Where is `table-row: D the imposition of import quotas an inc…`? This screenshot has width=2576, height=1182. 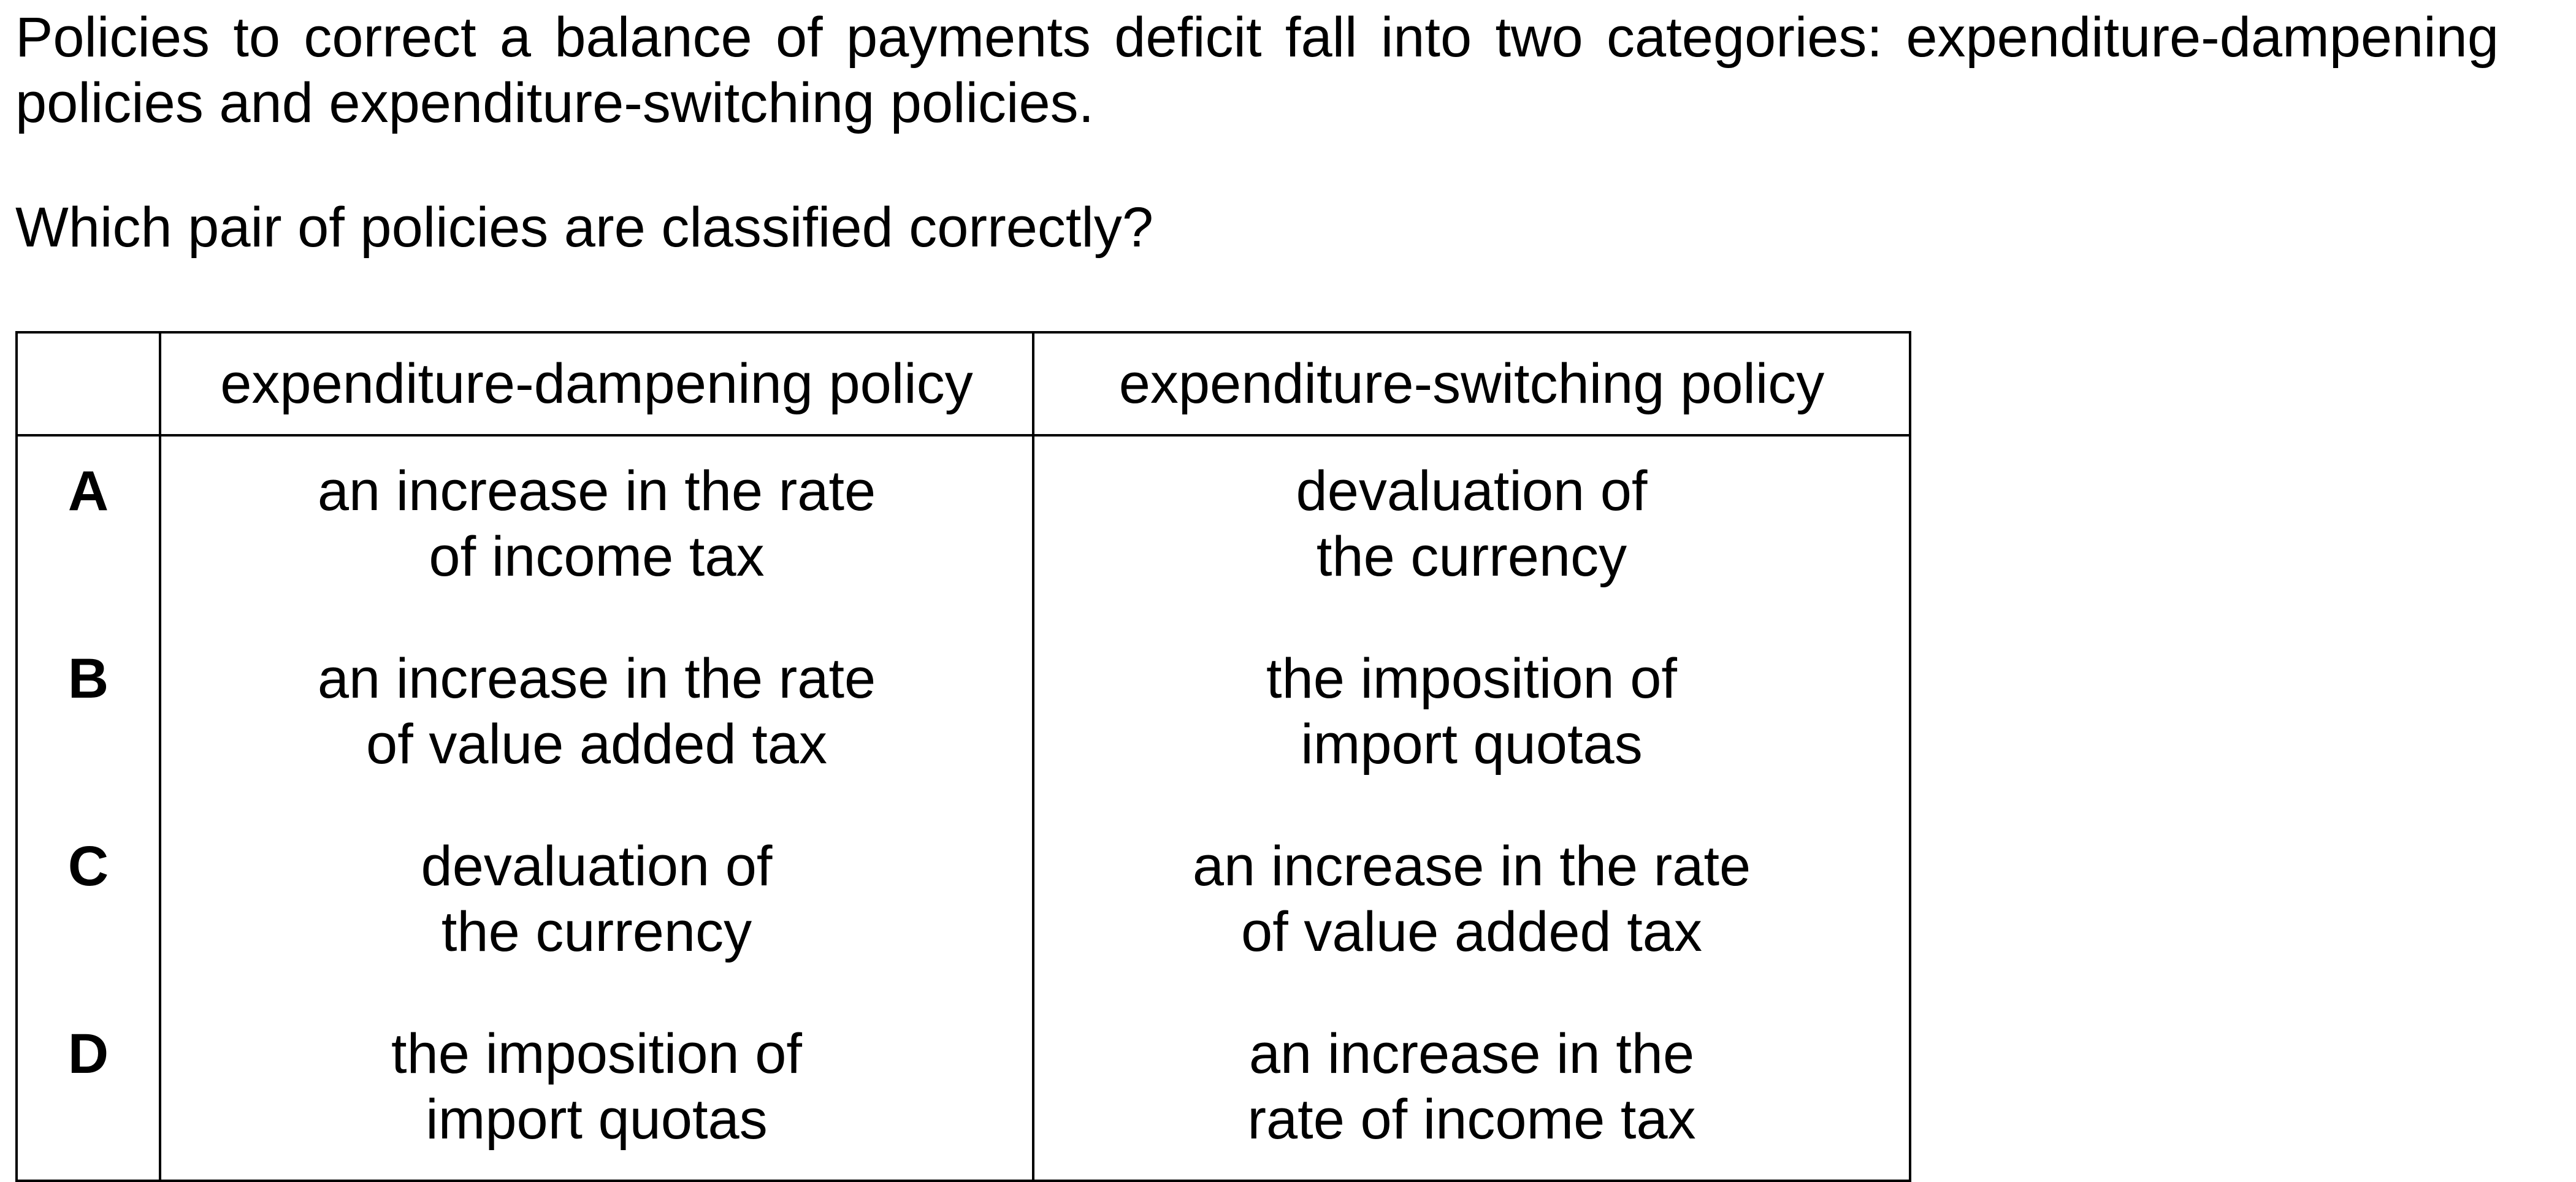
table-row: D the imposition of import quotas an inc… is located at coordinates (963, 1095).